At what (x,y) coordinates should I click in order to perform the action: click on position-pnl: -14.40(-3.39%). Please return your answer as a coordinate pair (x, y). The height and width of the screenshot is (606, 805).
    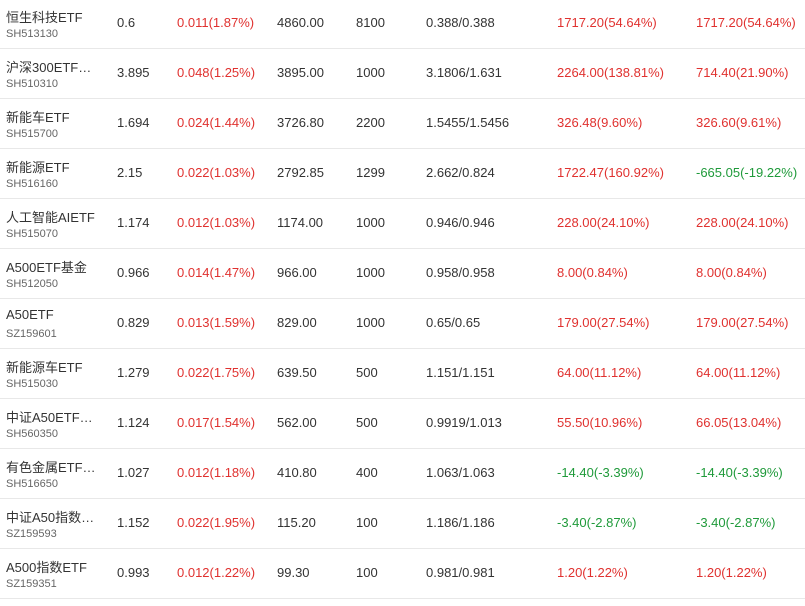
    Looking at the image, I should click on (600, 472).